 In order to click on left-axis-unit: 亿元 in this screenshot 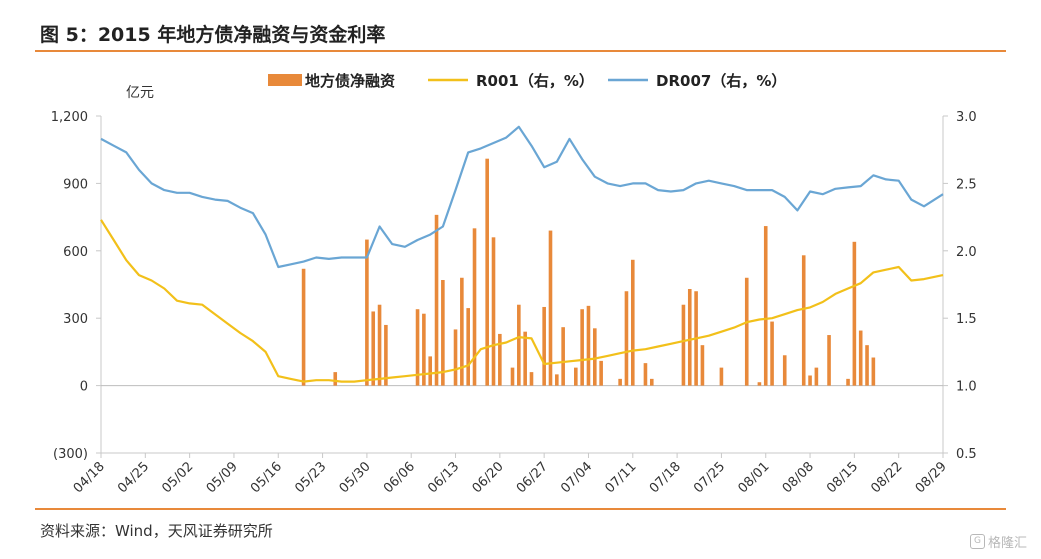, I will do `click(140, 93)`.